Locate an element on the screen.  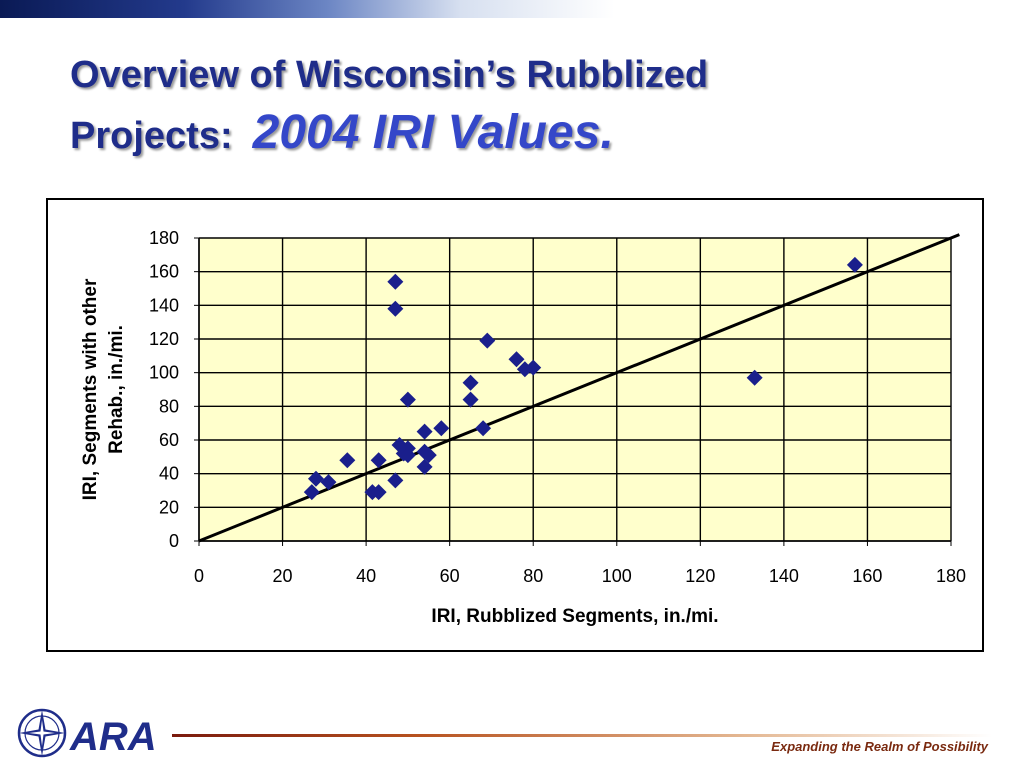
y-tick-label: 140 is located at coordinates (164, 305).